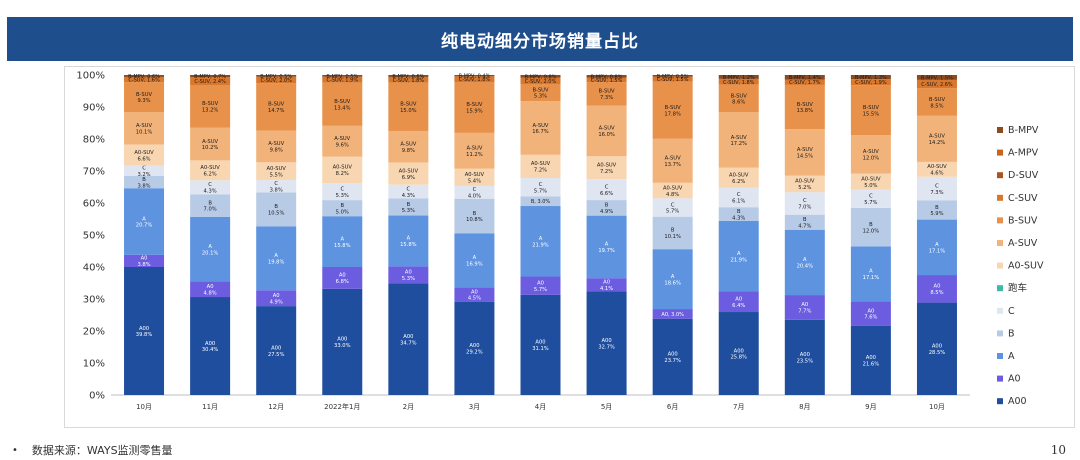 This screenshot has width=1080, height=460. I want to click on source-text: 数据来源：WAYS监测零售量, so click(102, 450).